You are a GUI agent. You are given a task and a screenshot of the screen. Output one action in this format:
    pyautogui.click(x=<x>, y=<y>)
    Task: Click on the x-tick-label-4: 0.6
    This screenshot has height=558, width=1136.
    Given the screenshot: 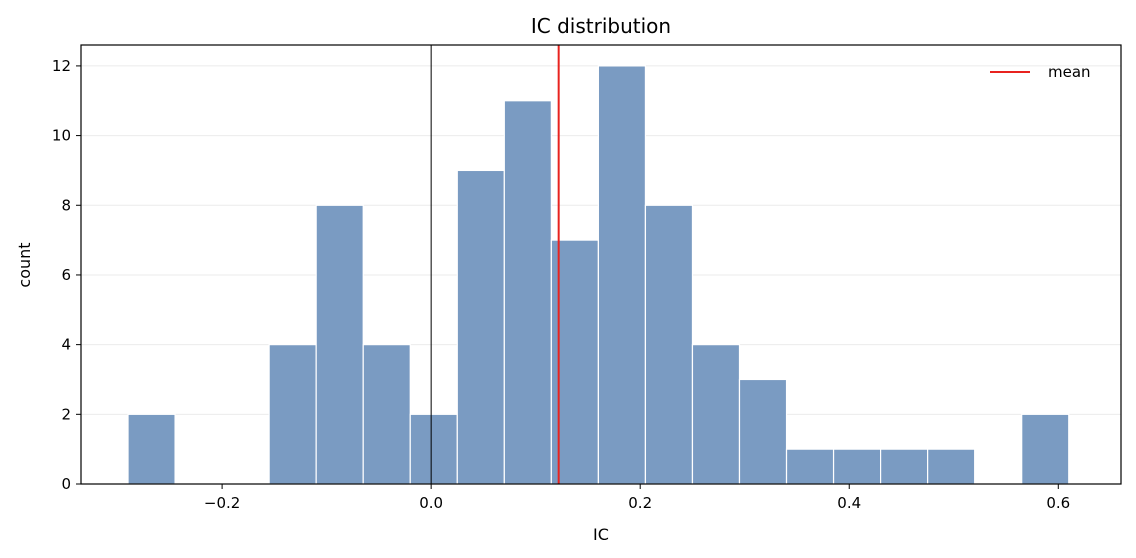 What is the action you would take?
    pyautogui.click(x=1058, y=503)
    